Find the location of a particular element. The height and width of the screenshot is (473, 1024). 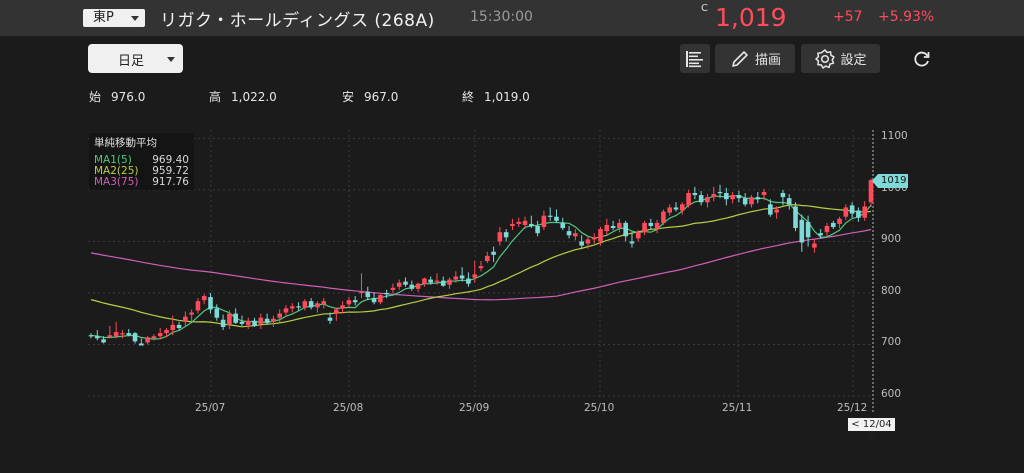

period-label: 日足 is located at coordinates (131, 61).